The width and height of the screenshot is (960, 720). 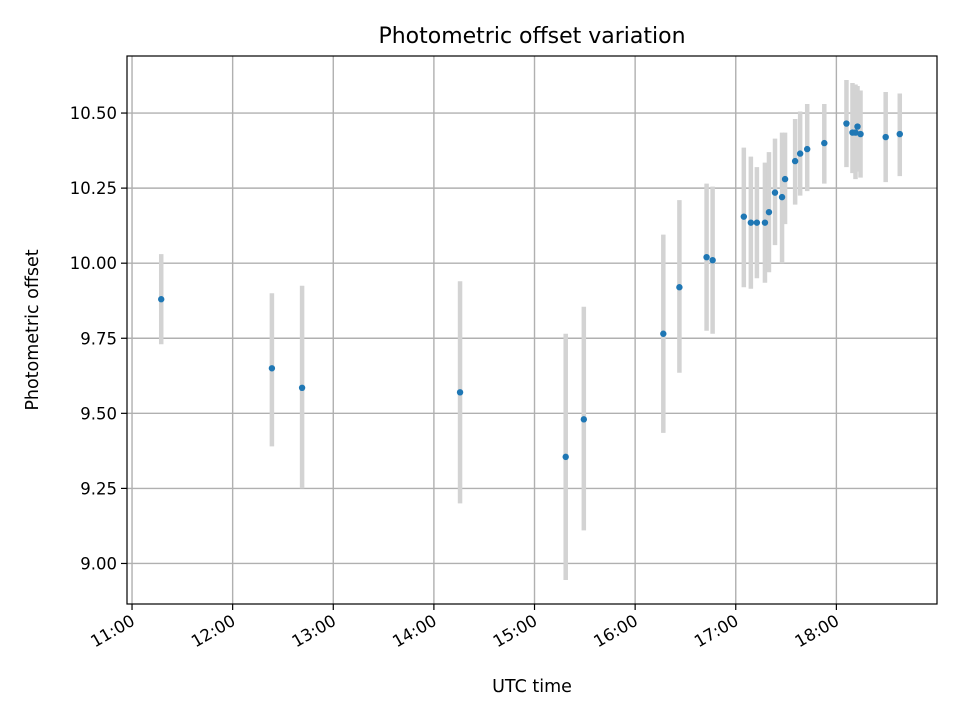 I want to click on y-axis-ticks: 9.00 9.25 9.50 9.75 10.00 10.25 10.50, so click(x=98, y=338).